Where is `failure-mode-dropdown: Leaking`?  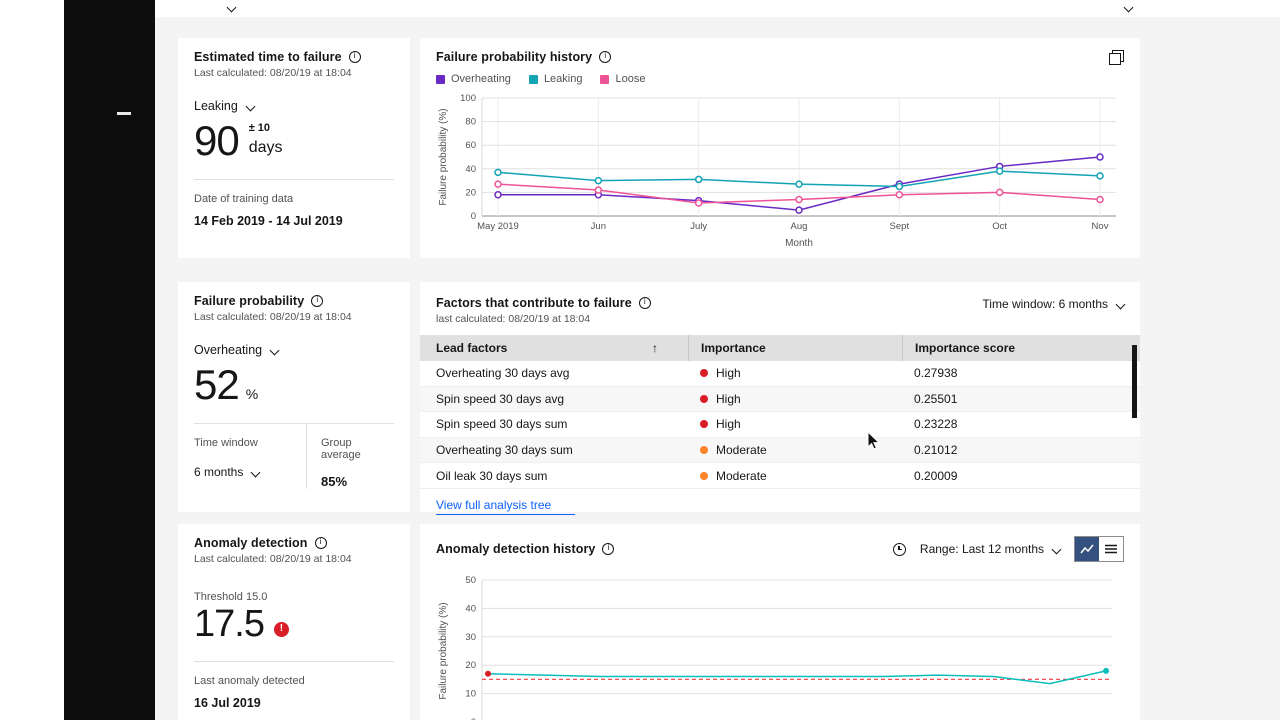 failure-mode-dropdown: Leaking is located at coordinates (225, 106).